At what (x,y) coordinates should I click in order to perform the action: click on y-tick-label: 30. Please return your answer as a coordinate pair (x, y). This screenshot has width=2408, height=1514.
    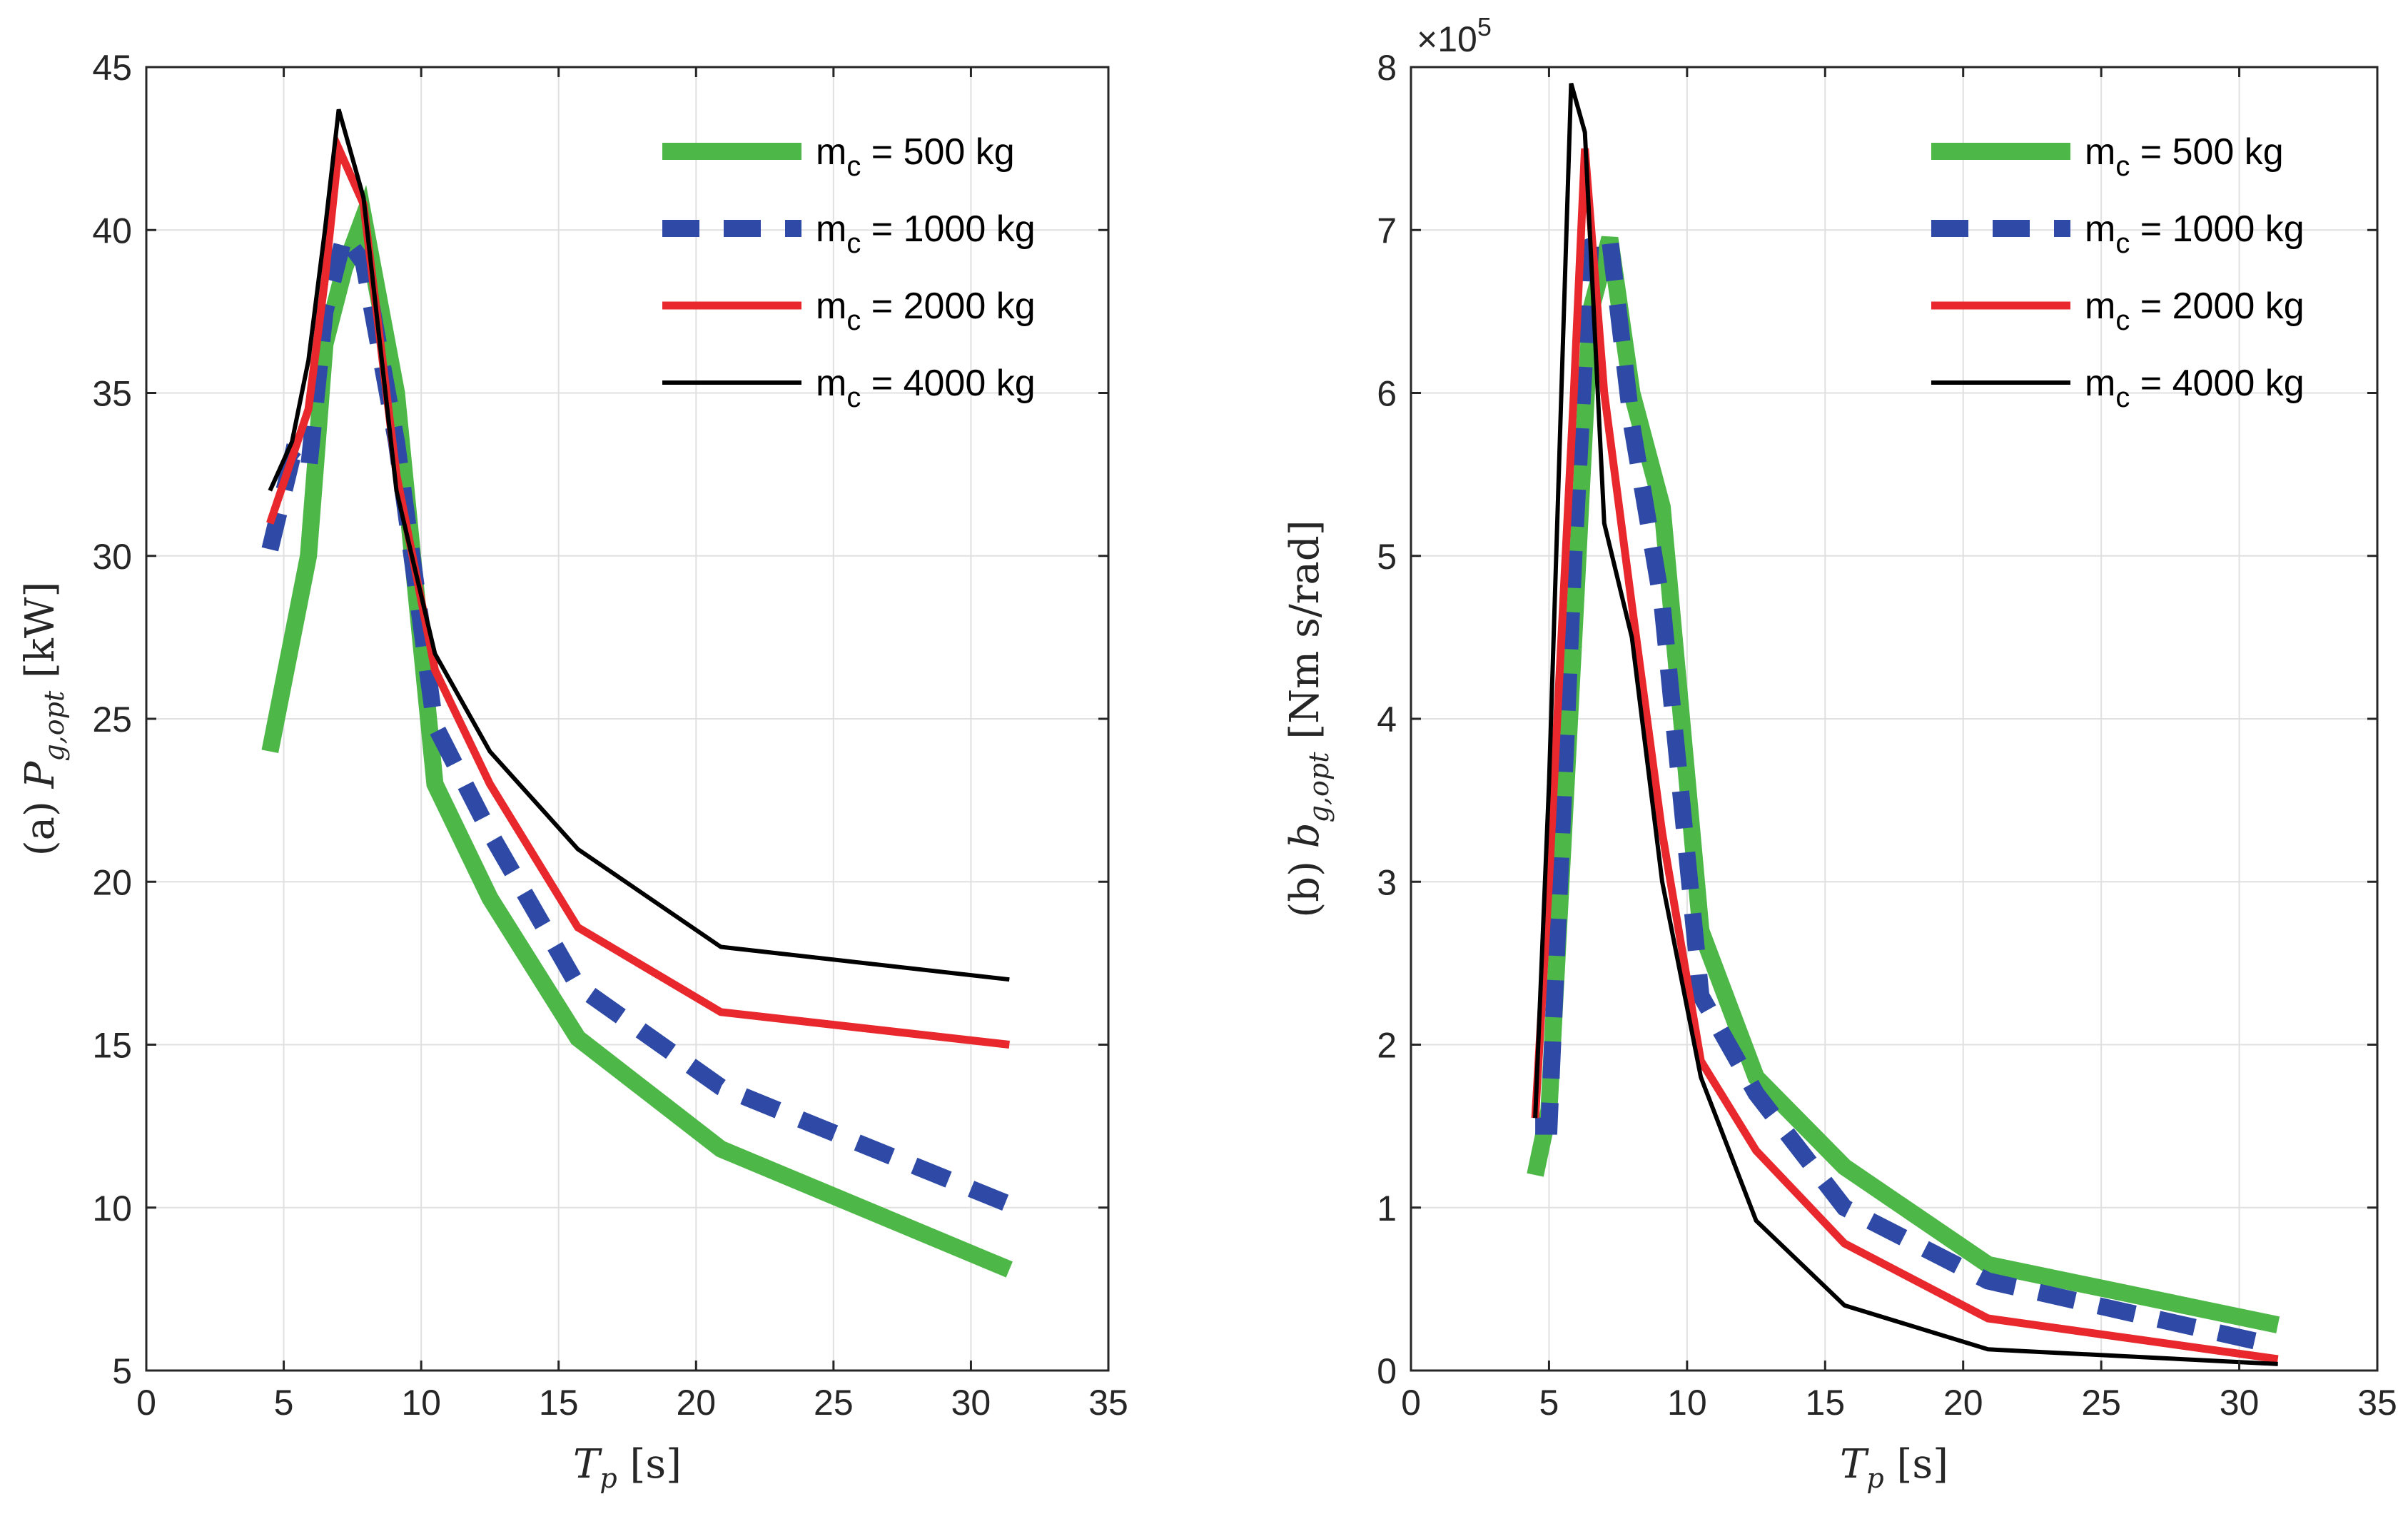
    Looking at the image, I should click on (112, 557).